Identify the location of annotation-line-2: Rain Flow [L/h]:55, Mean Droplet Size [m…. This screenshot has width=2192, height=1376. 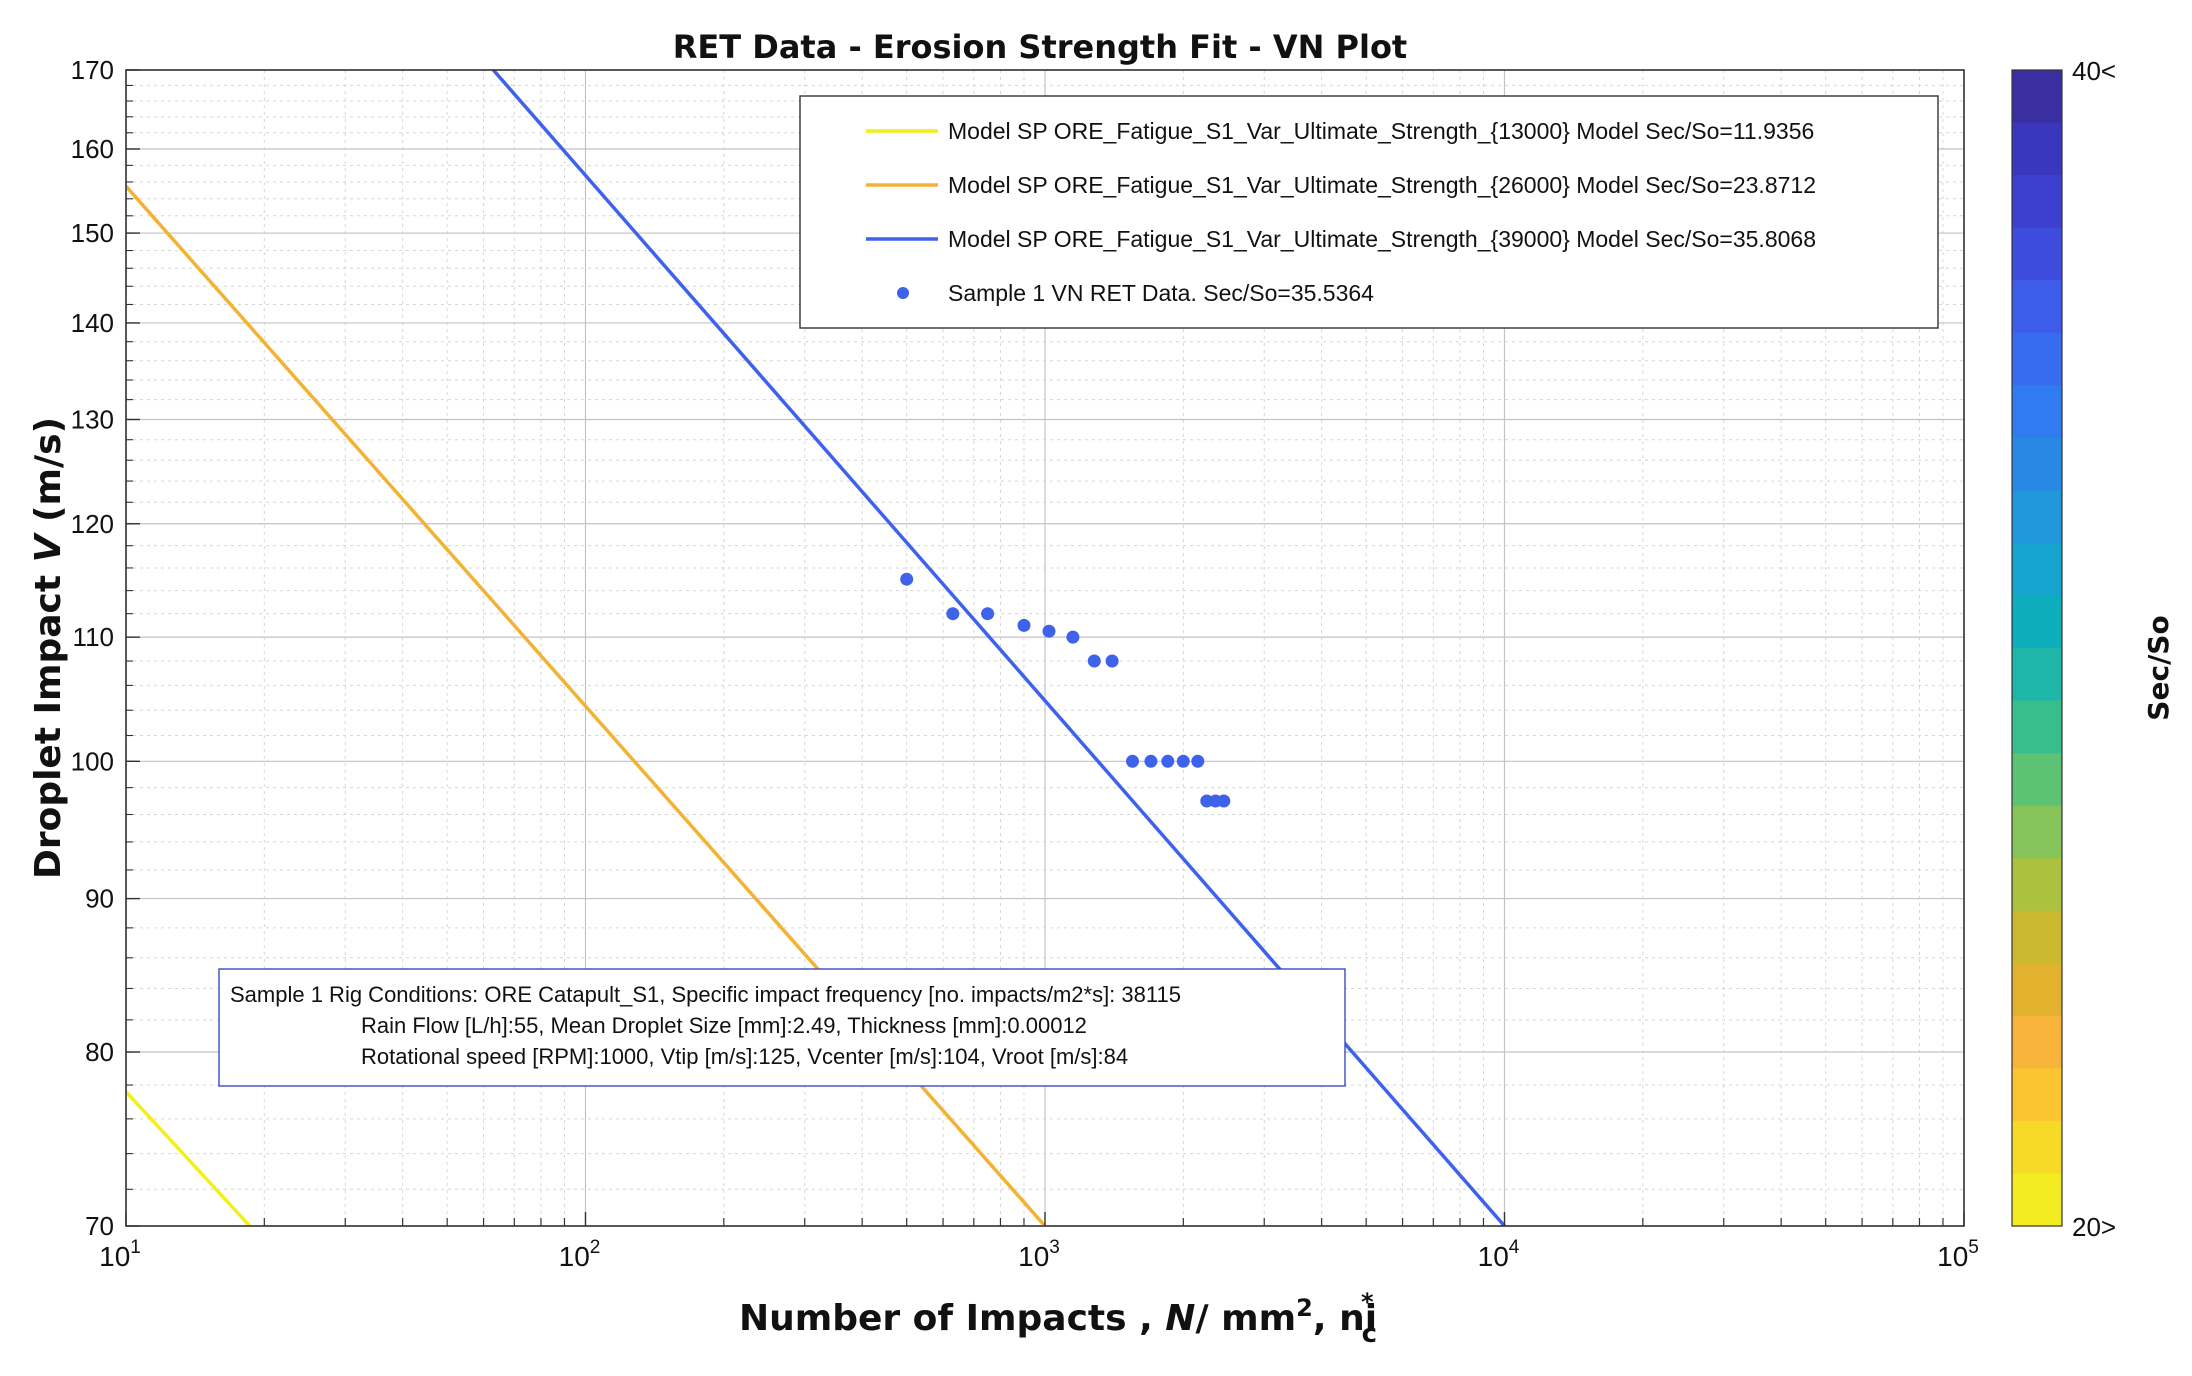
(724, 1025).